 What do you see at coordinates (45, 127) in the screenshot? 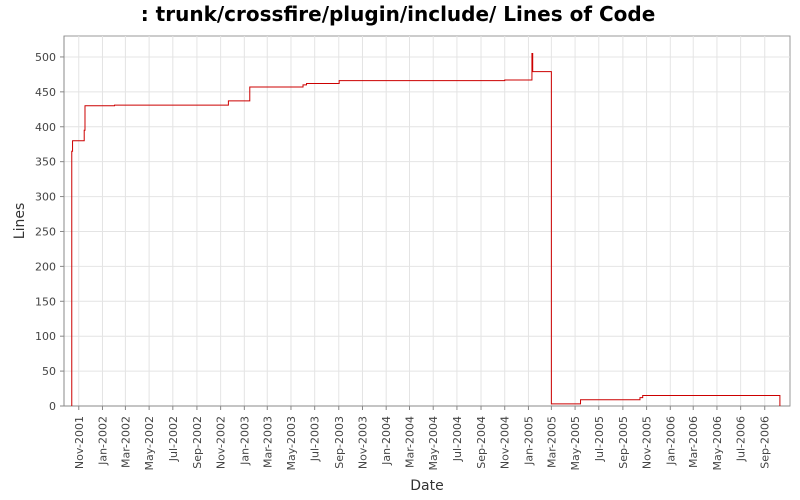
I see `y-tick-label: 400` at bounding box center [45, 127].